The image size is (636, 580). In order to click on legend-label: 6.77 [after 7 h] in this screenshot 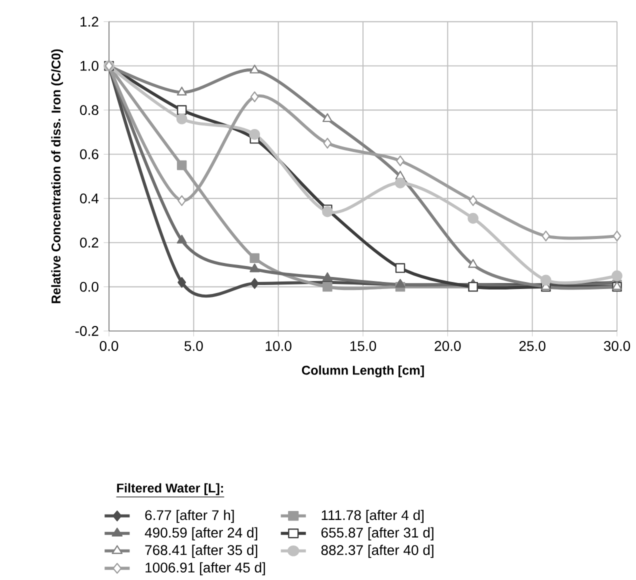, I will do `click(189, 517)`.